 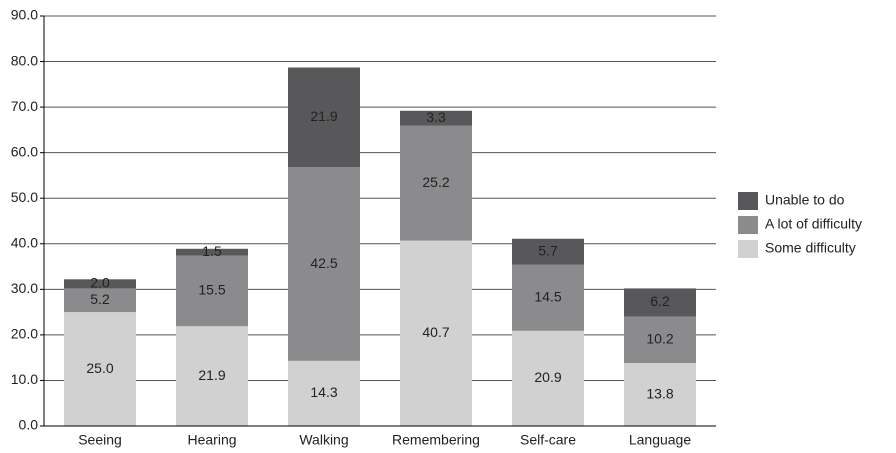 I want to click on x-tick-label: Language, so click(x=660, y=440).